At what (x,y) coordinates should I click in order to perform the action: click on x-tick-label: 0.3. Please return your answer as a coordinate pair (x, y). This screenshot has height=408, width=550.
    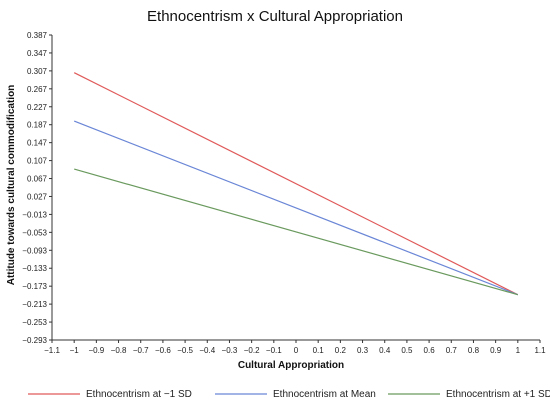
    Looking at the image, I should click on (363, 350).